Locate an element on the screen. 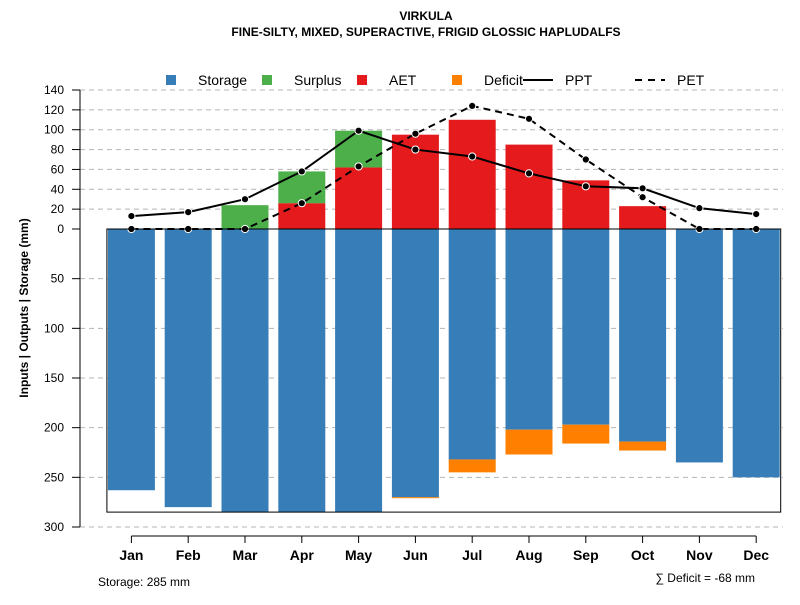  aet-bar-oct is located at coordinates (643, 217).